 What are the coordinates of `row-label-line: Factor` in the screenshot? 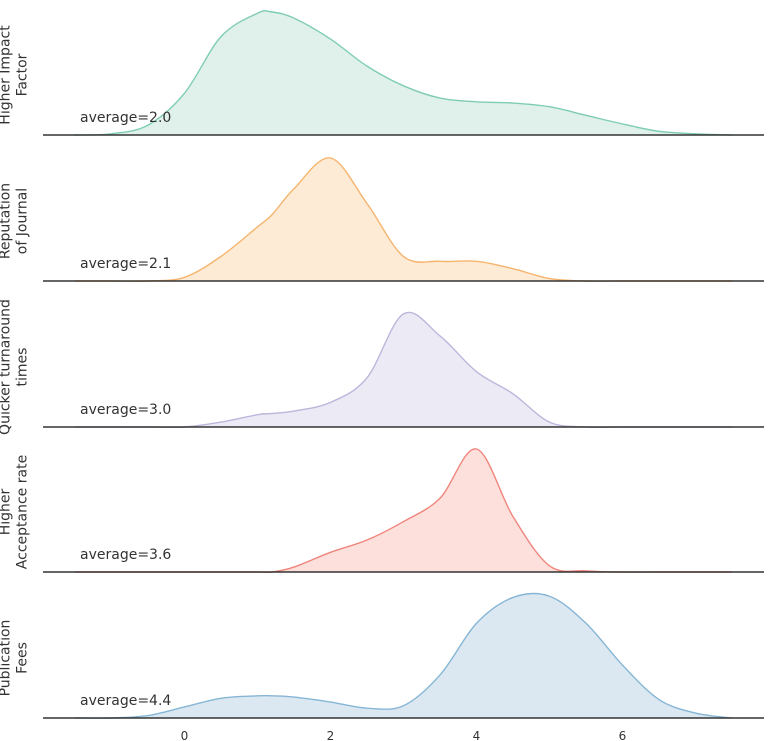 It's located at (23, 74).